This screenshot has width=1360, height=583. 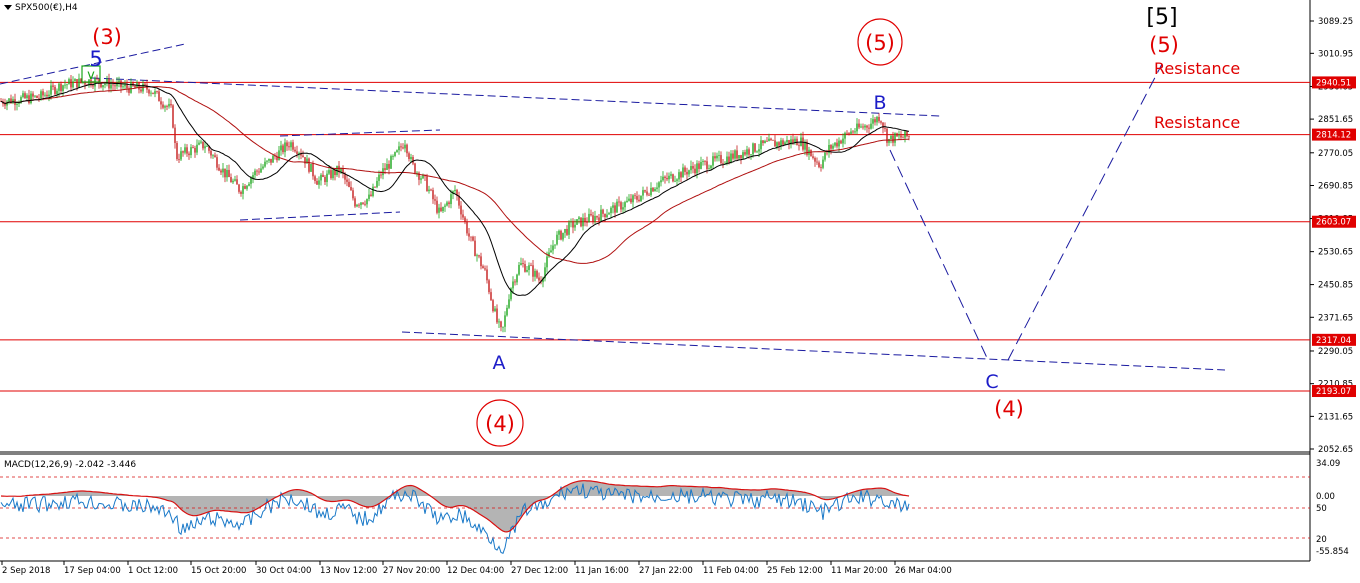 What do you see at coordinates (8, 7) in the screenshot?
I see `symbol-dropdown-icon` at bounding box center [8, 7].